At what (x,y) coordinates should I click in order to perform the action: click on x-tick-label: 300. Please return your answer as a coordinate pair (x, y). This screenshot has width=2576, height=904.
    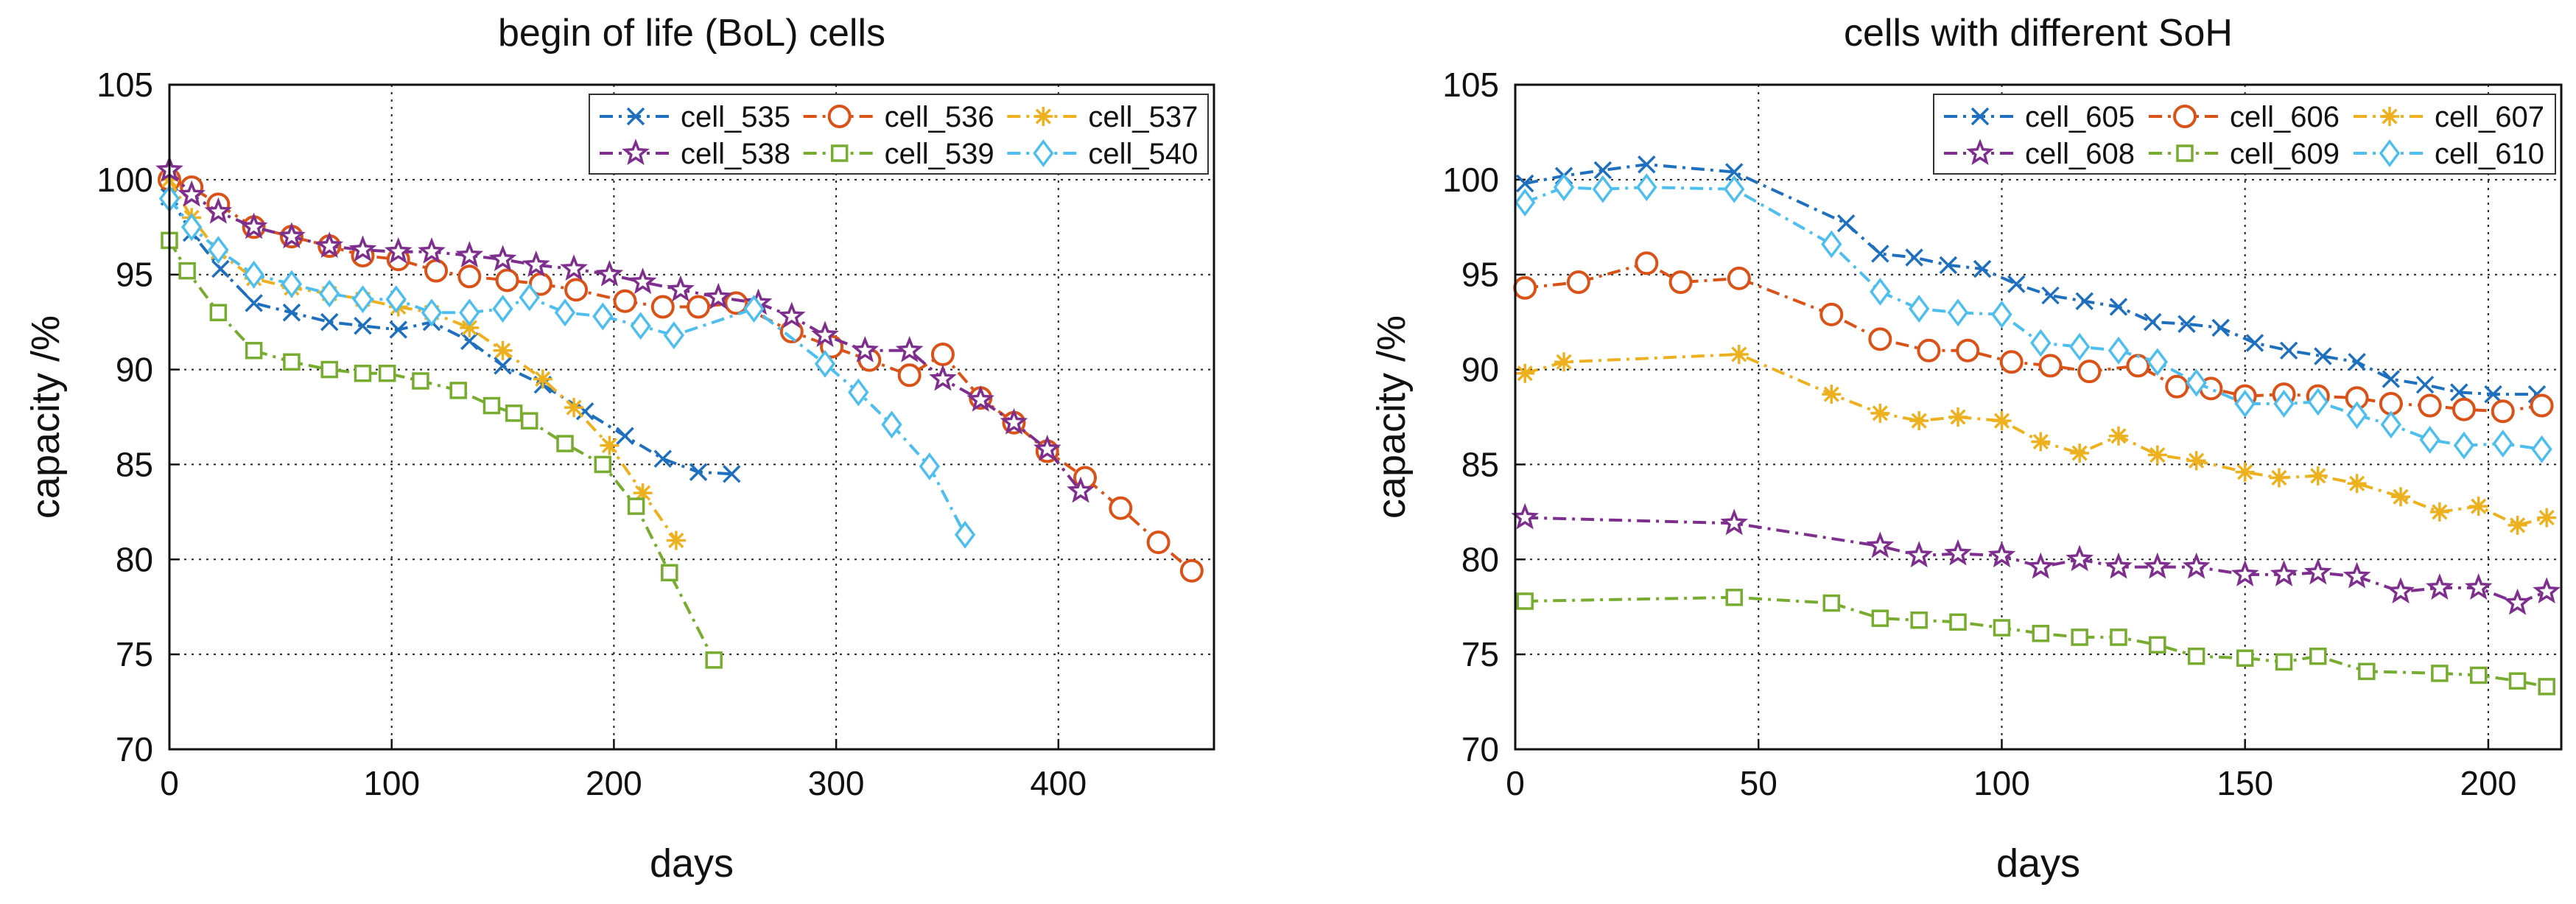
    Looking at the image, I should click on (836, 783).